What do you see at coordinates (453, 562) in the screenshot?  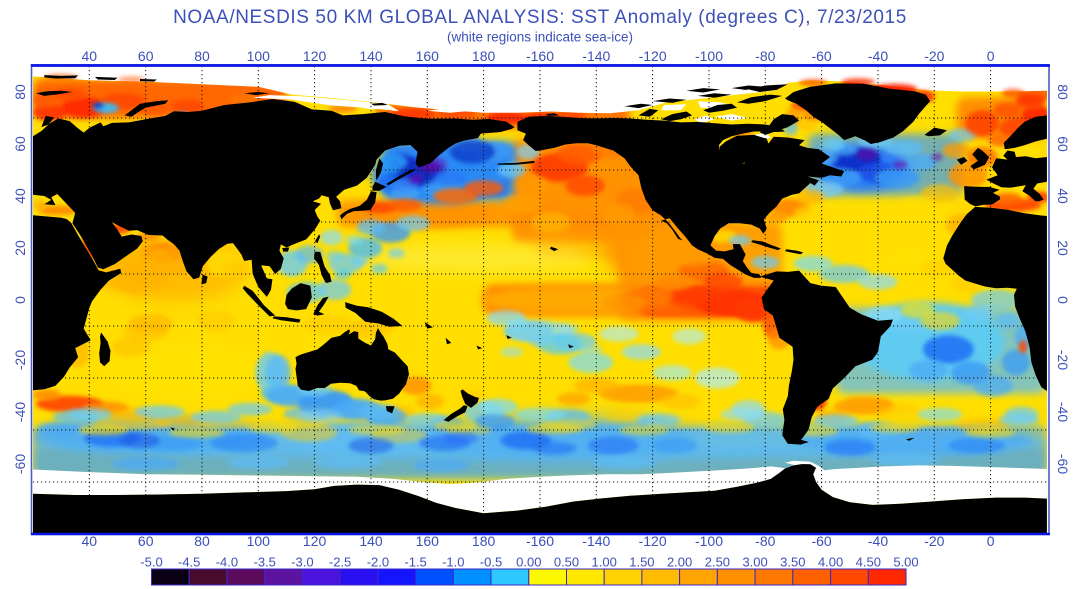 I see `svg-text: -1.0` at bounding box center [453, 562].